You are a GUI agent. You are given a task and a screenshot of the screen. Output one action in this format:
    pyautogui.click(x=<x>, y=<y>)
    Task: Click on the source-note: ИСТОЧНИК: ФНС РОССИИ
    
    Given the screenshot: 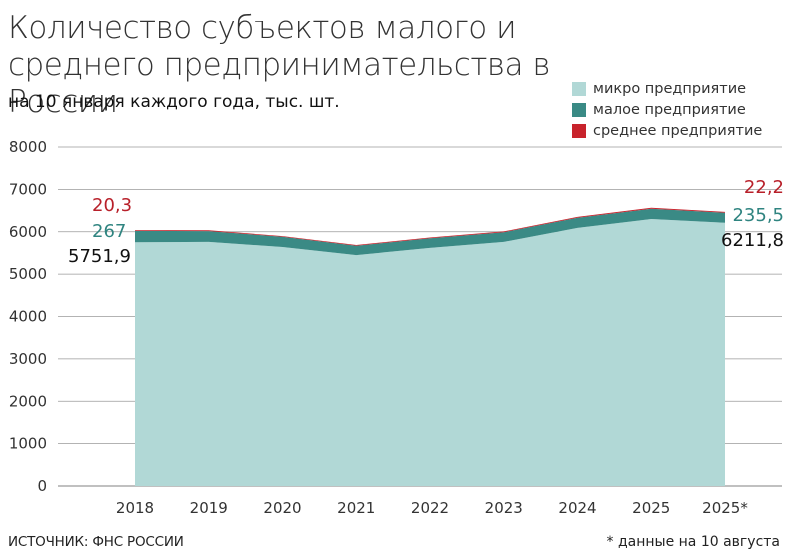 What is the action you would take?
    pyautogui.click(x=96, y=542)
    